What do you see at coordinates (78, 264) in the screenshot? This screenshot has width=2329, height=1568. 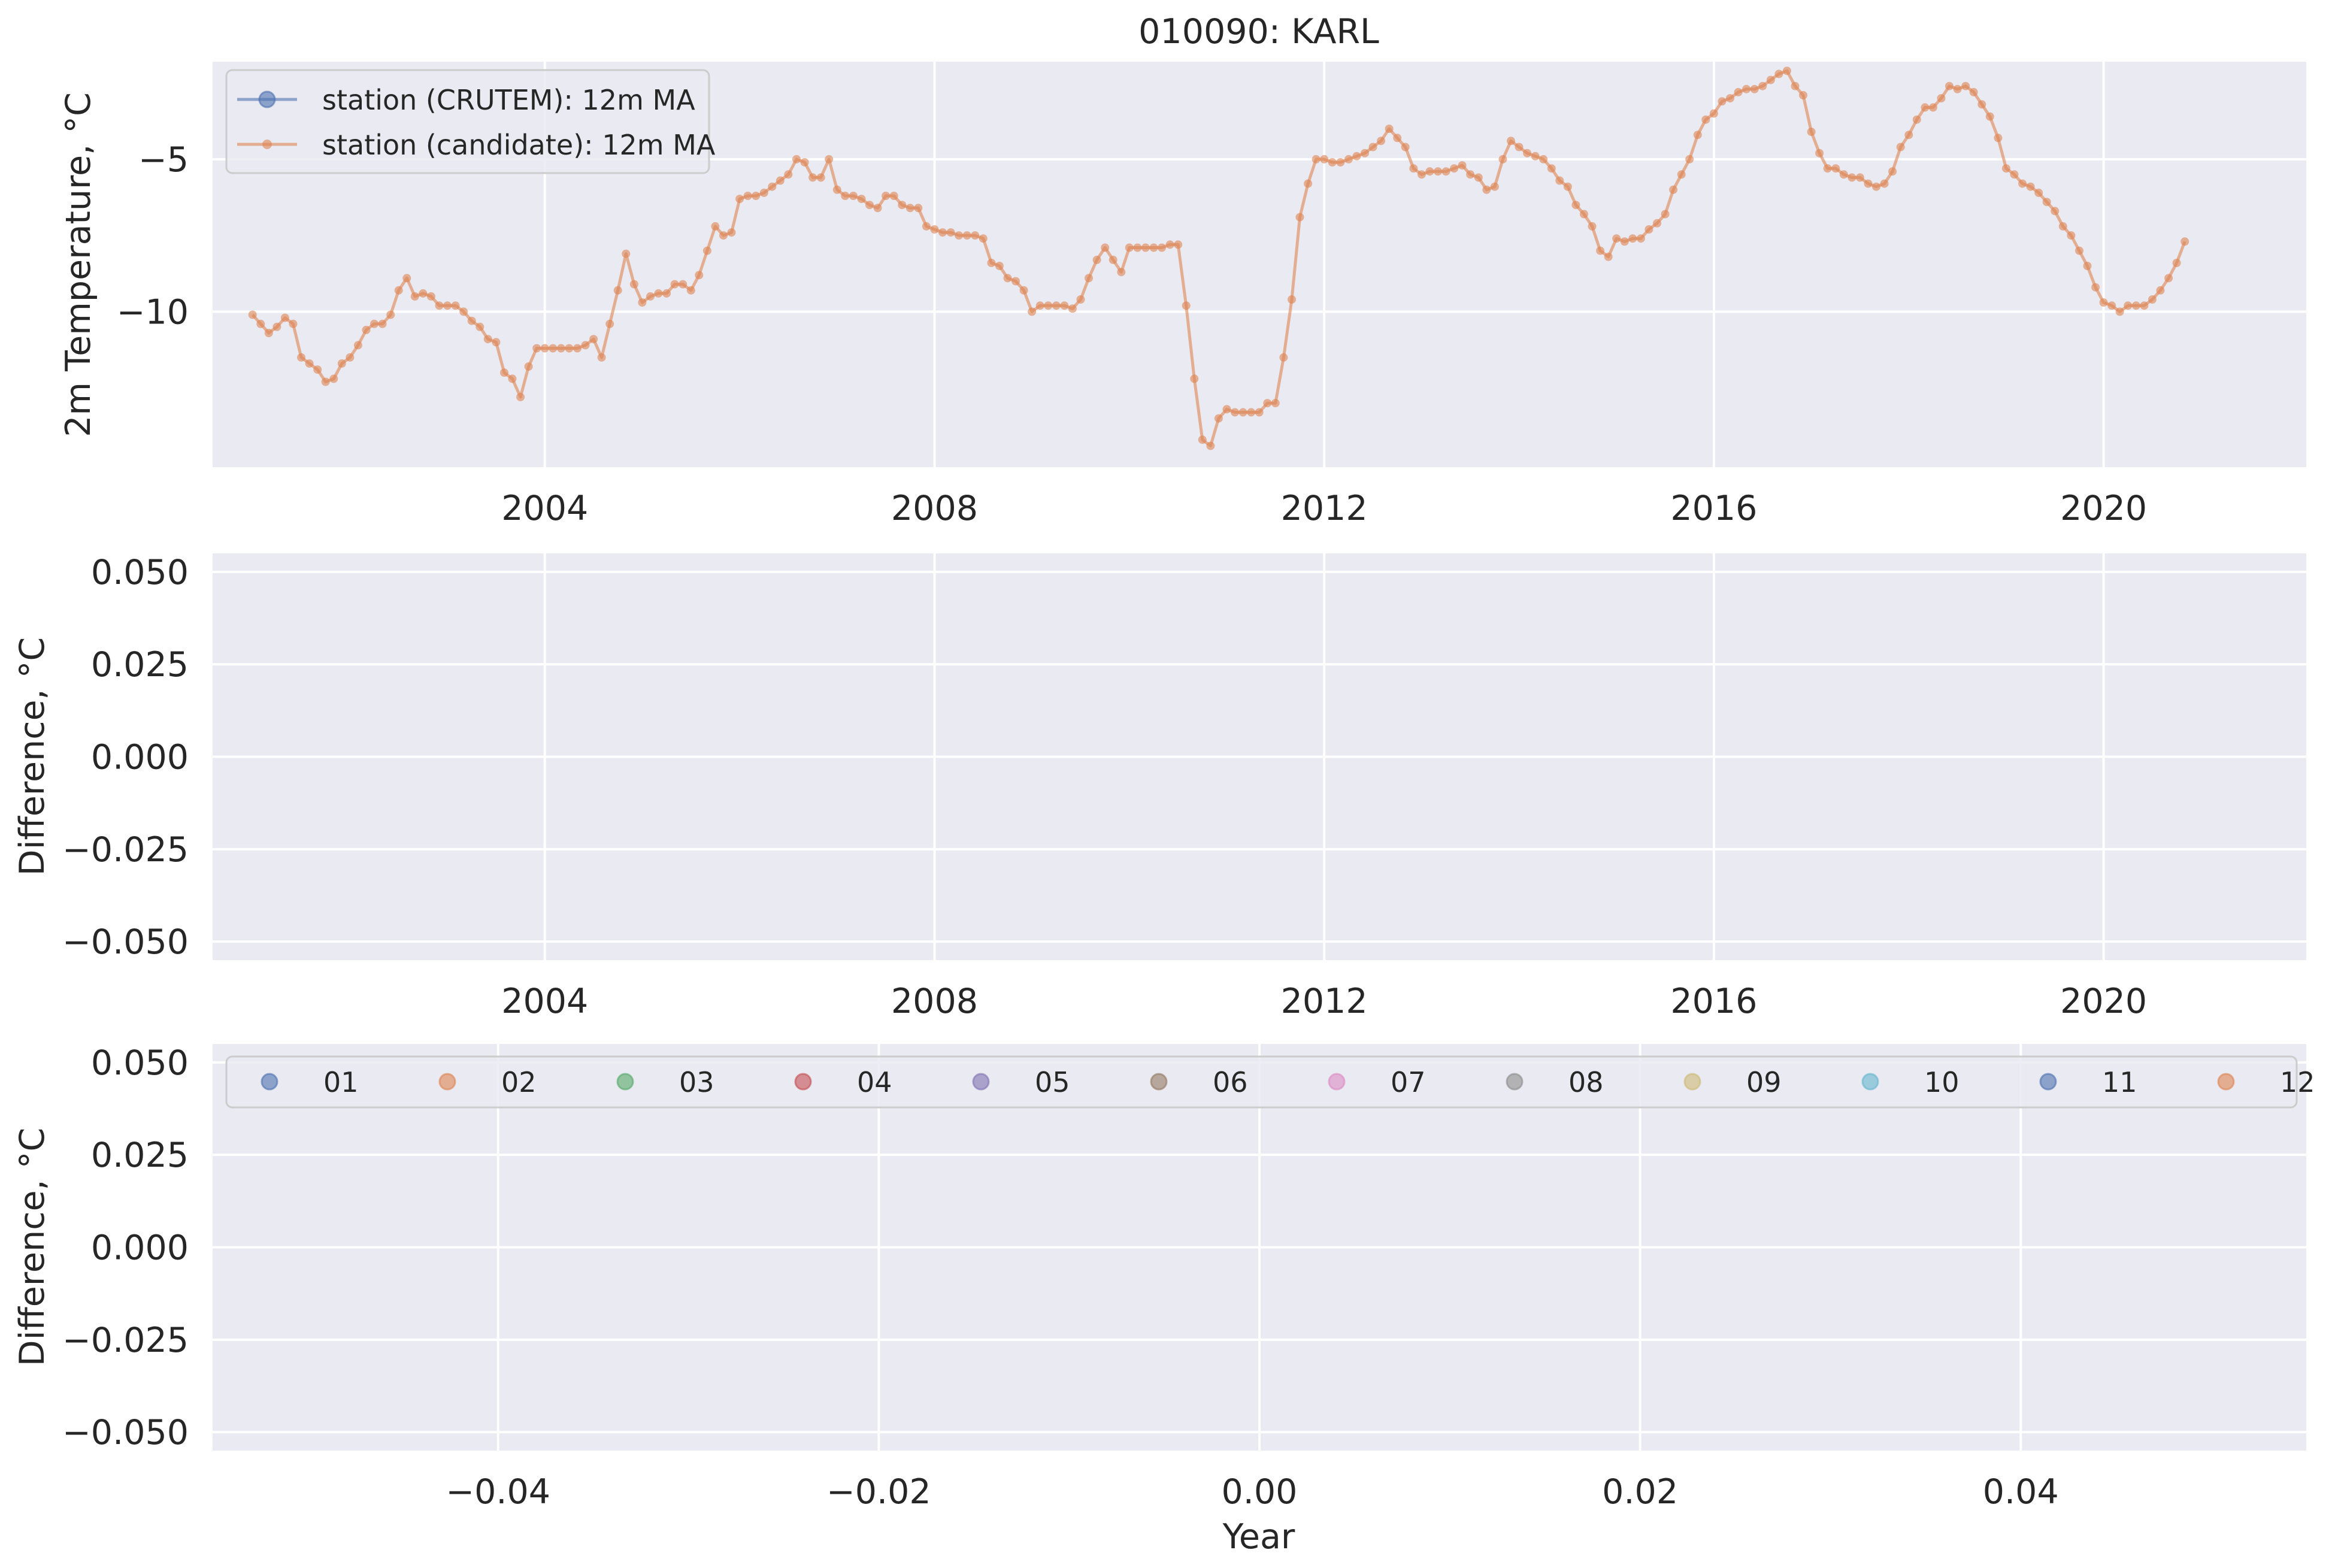 I see `y-axis-label-temperature: 2m Temperature, °C` at bounding box center [78, 264].